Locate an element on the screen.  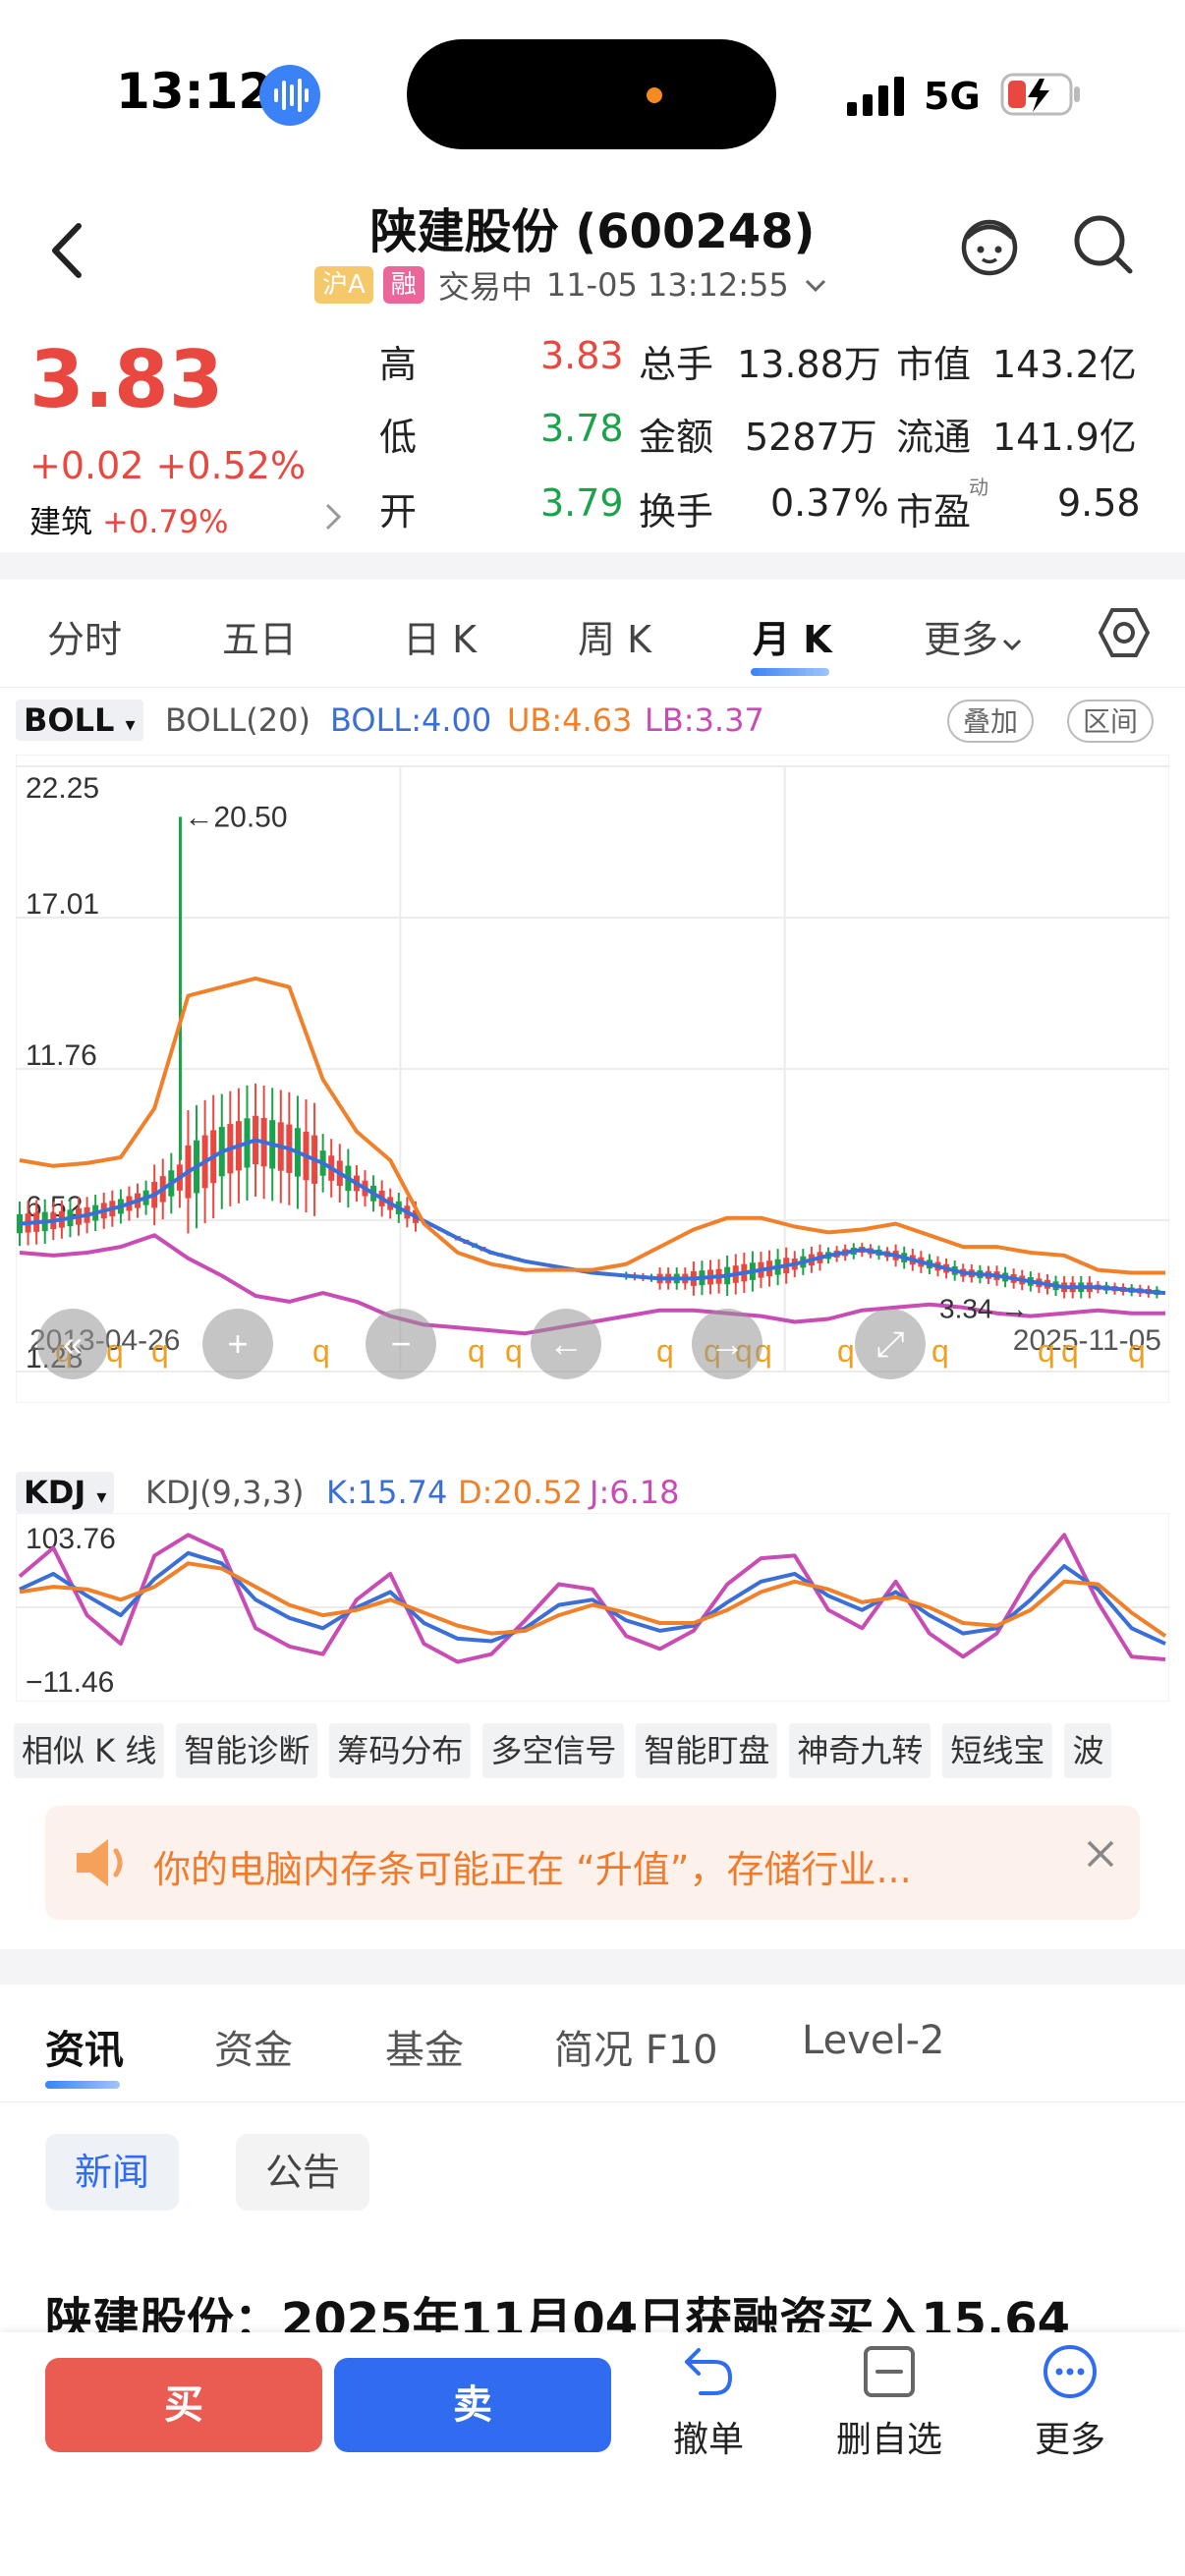
boll-mid: BOLL:4.00 is located at coordinates (411, 720).